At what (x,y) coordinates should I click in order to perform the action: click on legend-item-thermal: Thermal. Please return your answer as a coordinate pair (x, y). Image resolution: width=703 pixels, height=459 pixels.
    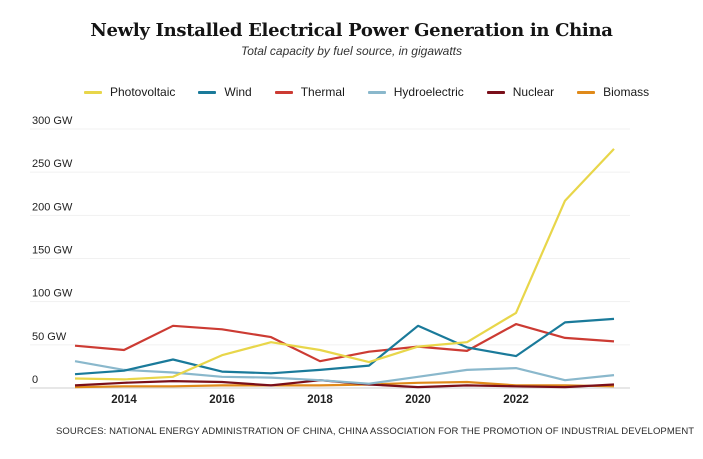
    Looking at the image, I should click on (309, 92).